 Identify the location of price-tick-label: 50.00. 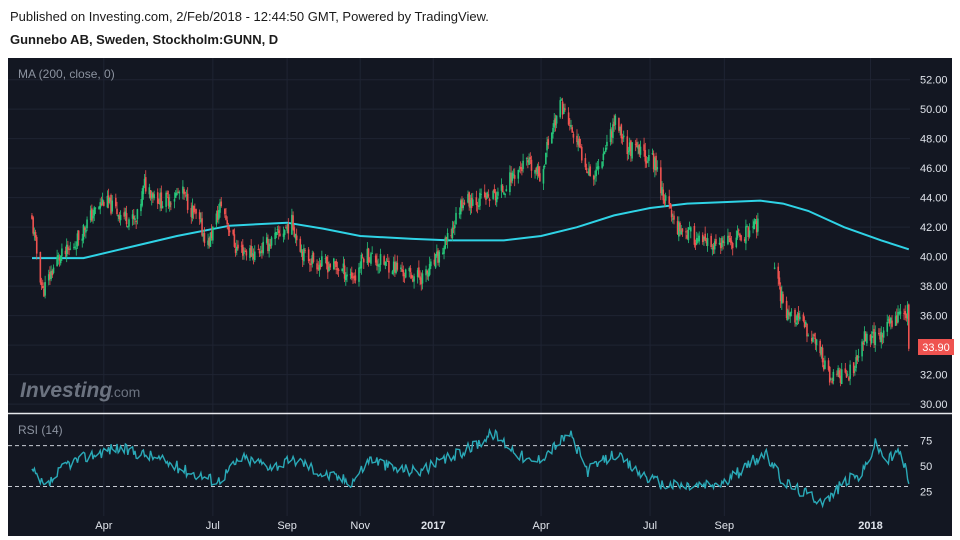
(934, 110).